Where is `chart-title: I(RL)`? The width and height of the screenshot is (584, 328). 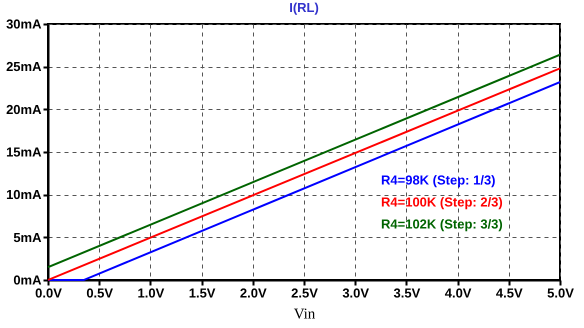 chart-title: I(RL) is located at coordinates (304, 7).